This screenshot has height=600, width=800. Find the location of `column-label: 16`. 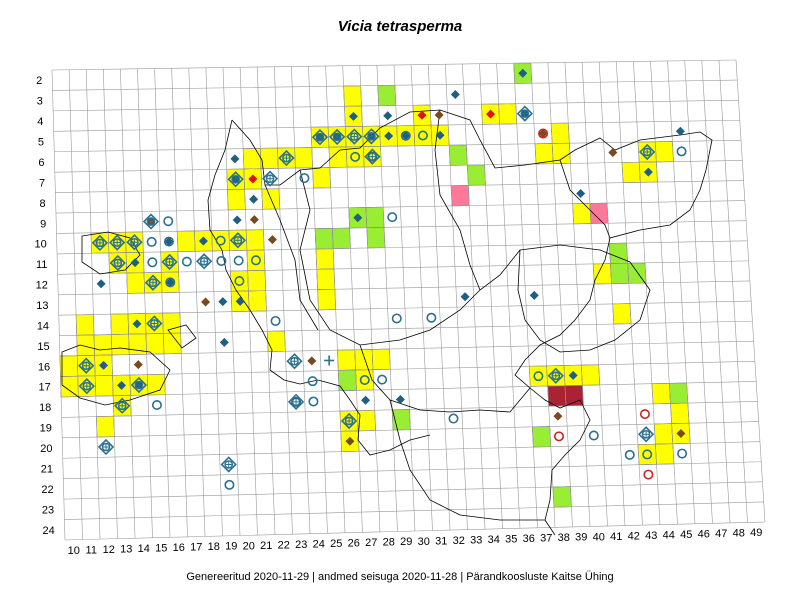

column-label: 16 is located at coordinates (179, 548).